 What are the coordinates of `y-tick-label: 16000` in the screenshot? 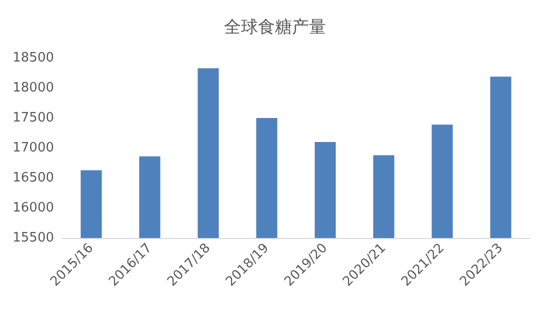 It's located at (33, 208).